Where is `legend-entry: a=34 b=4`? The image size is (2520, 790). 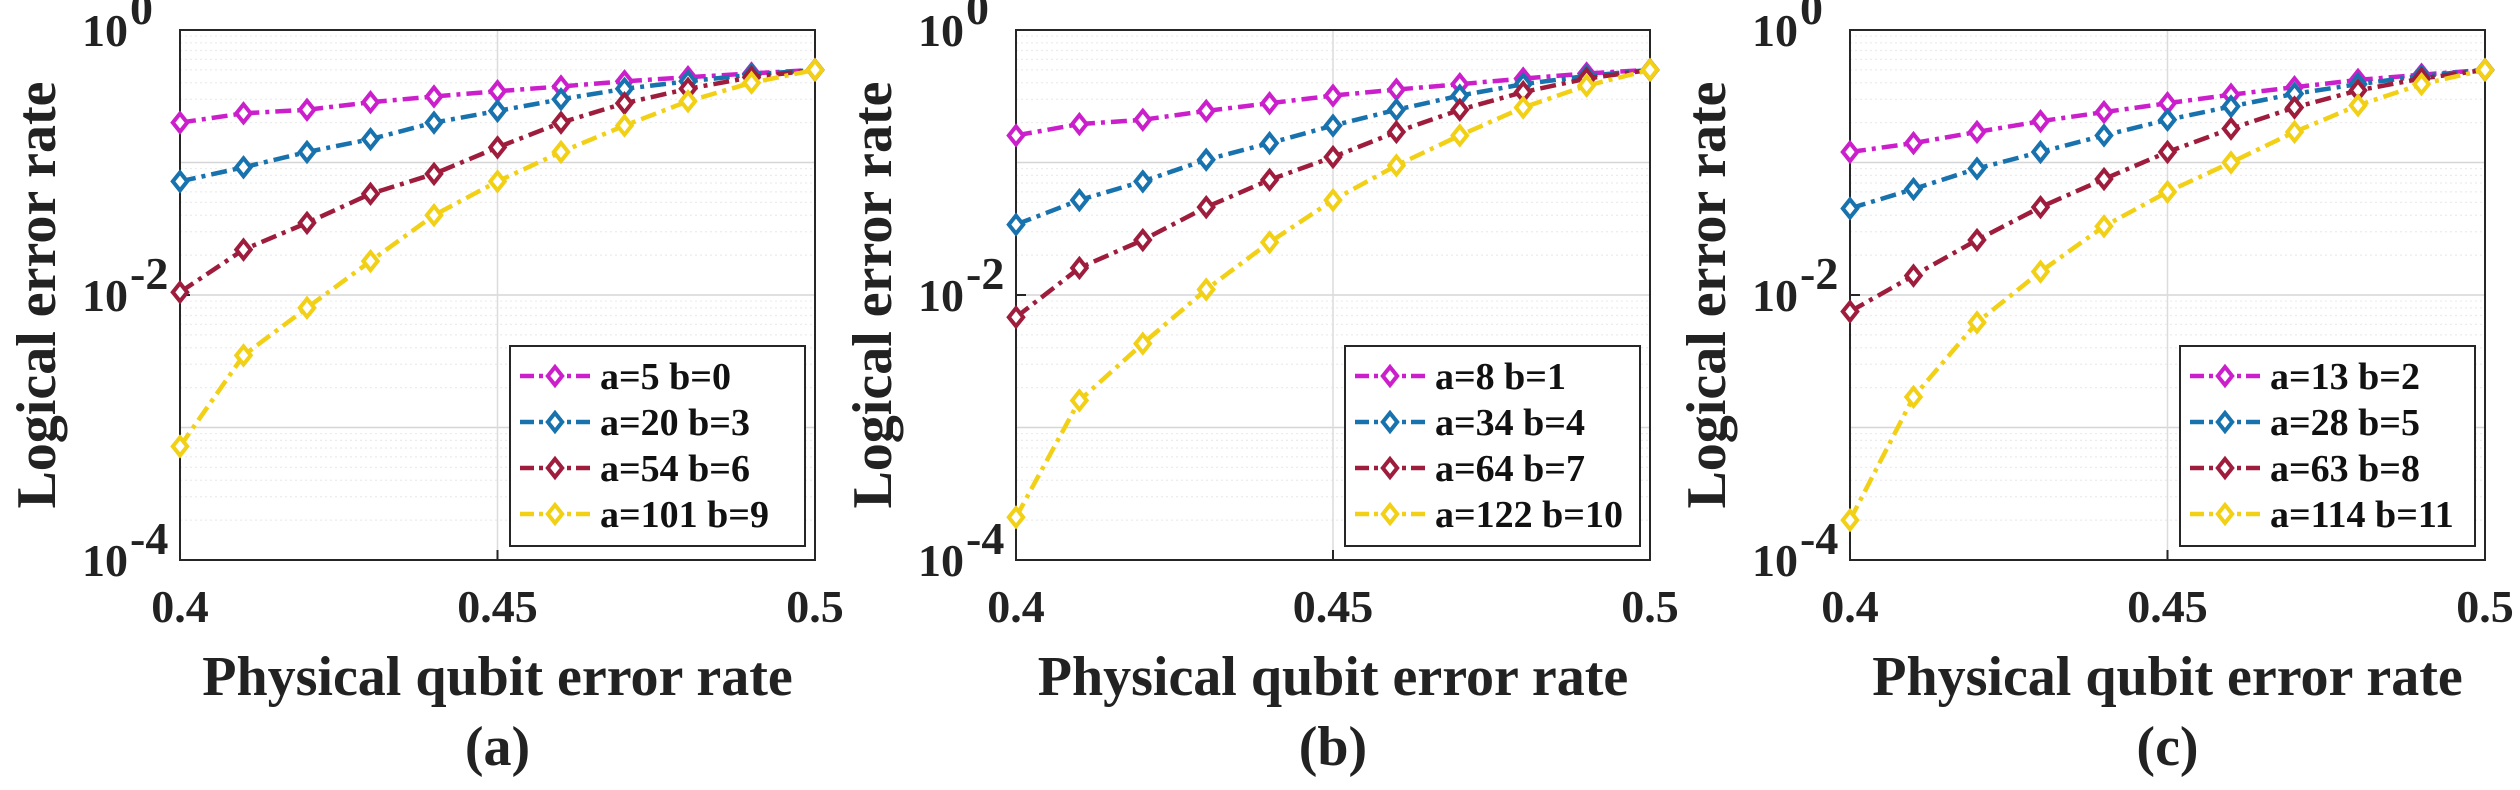 legend-entry: a=34 b=4 is located at coordinates (1470, 423).